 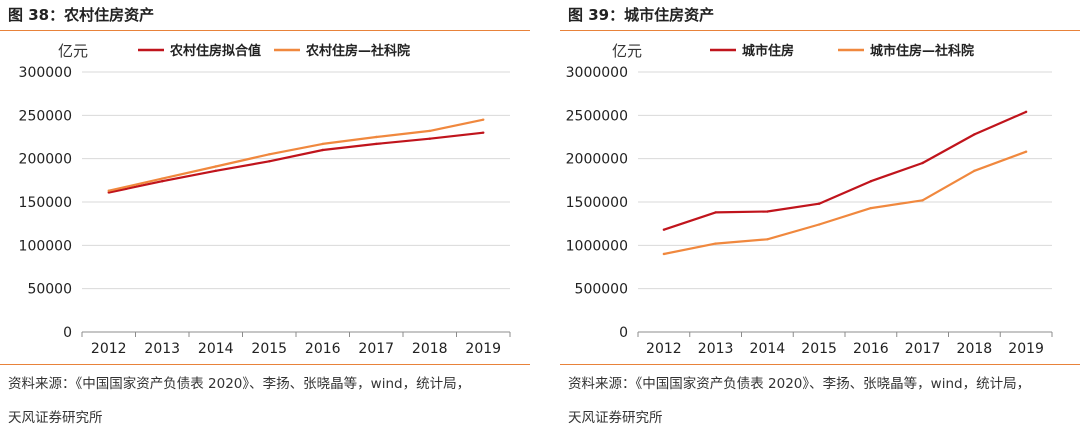 What do you see at coordinates (45, 246) in the screenshot?
I see `y-tick-label: 100000` at bounding box center [45, 246].